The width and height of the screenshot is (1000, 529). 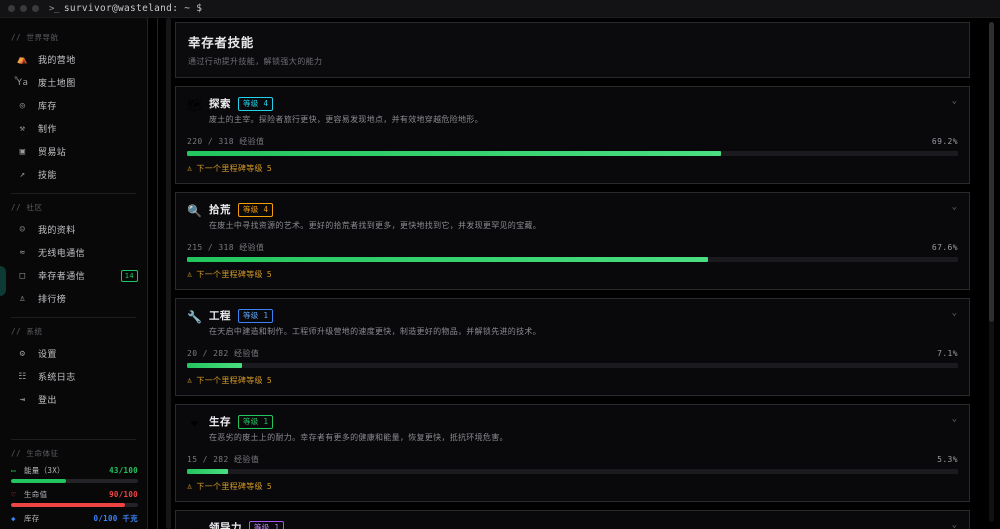 I want to click on terminal-prompt-icon: >_, so click(x=54, y=8).